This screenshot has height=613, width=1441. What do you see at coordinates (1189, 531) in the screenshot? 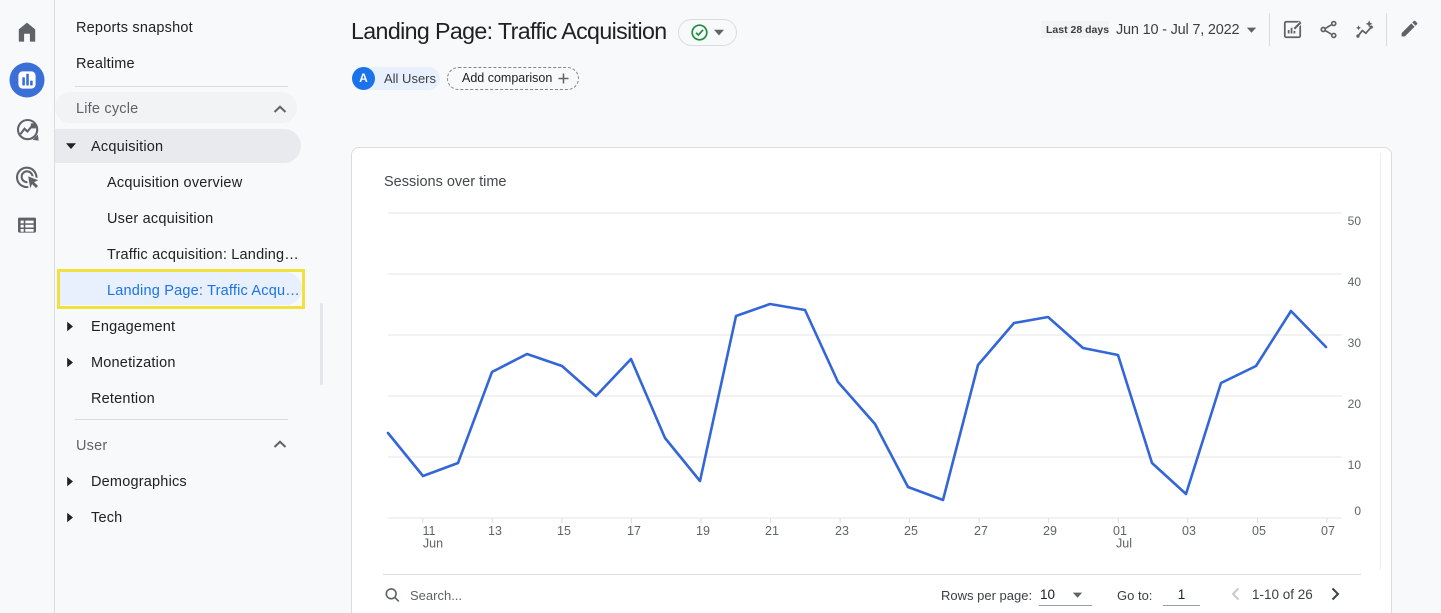
I see `svg-text: 03` at bounding box center [1189, 531].